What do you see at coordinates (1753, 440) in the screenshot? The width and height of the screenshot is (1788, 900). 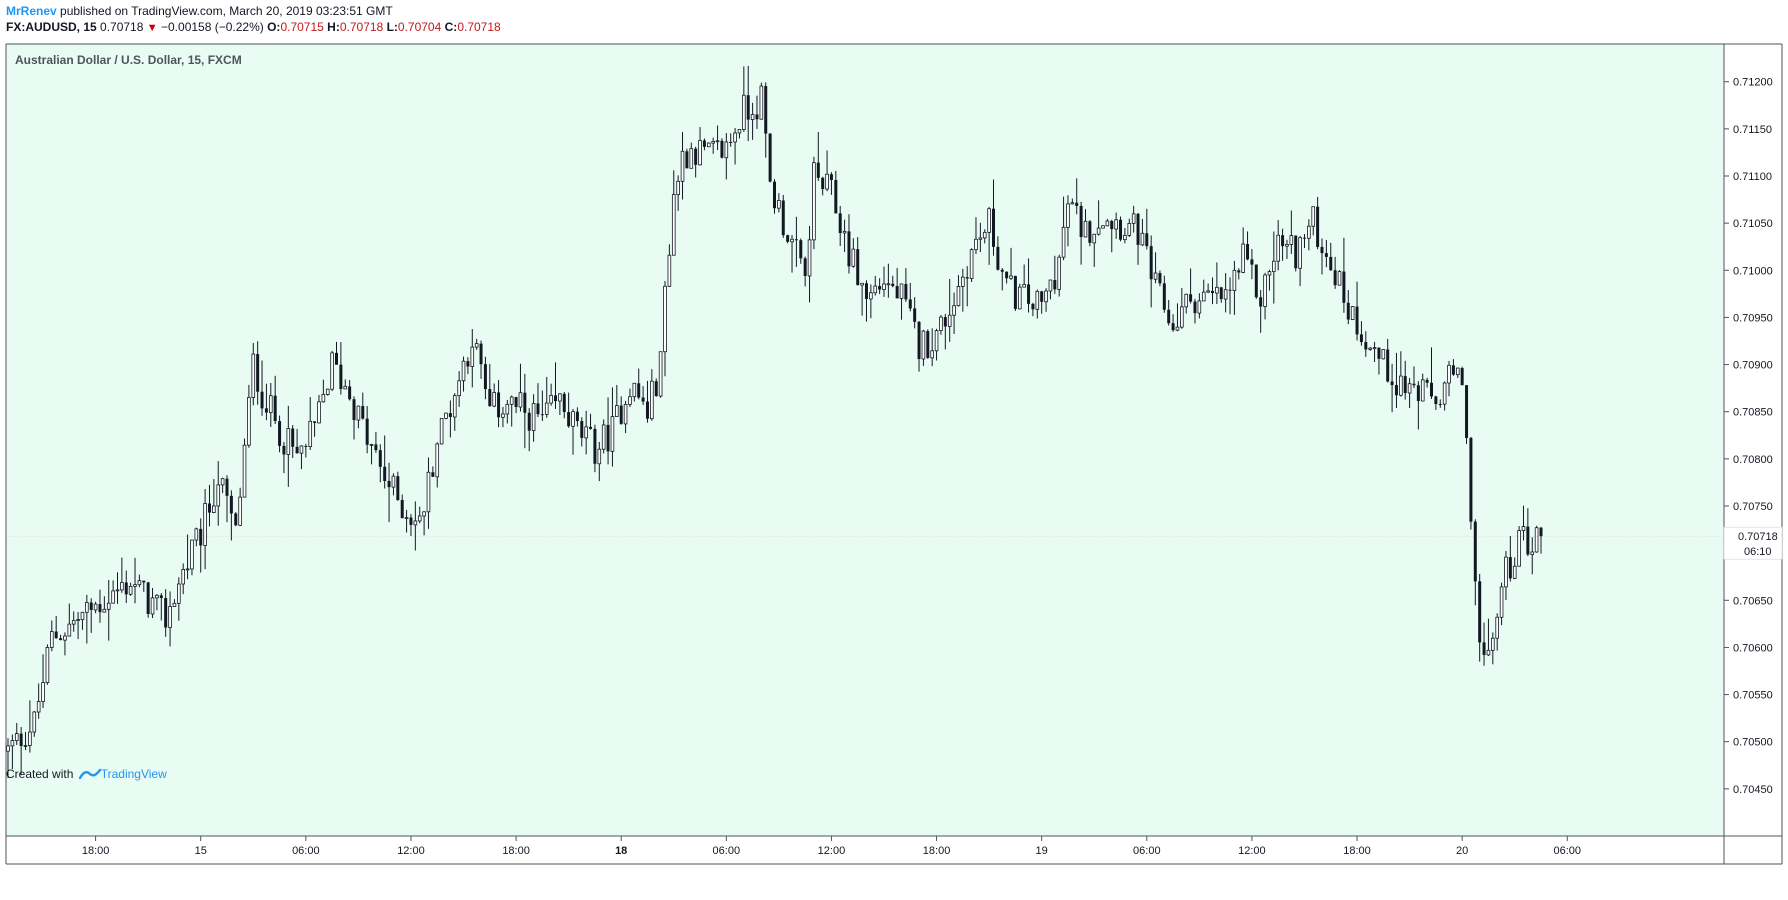 I see `price-axis` at bounding box center [1753, 440].